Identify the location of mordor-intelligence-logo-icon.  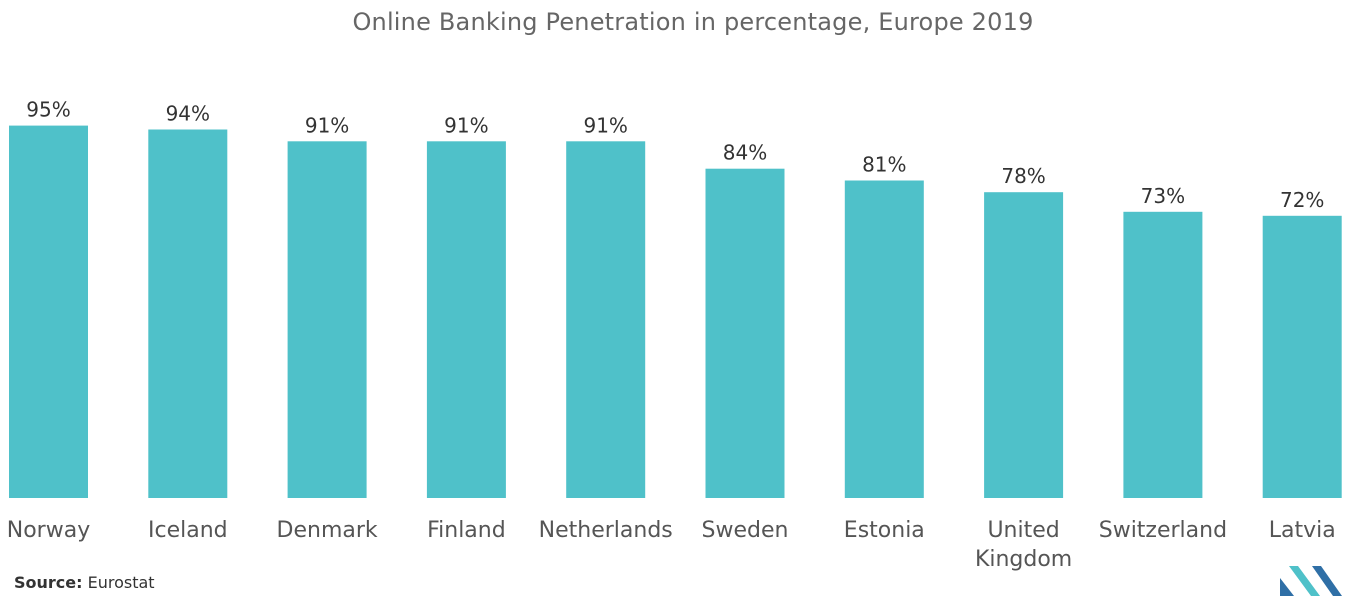
(1311, 581).